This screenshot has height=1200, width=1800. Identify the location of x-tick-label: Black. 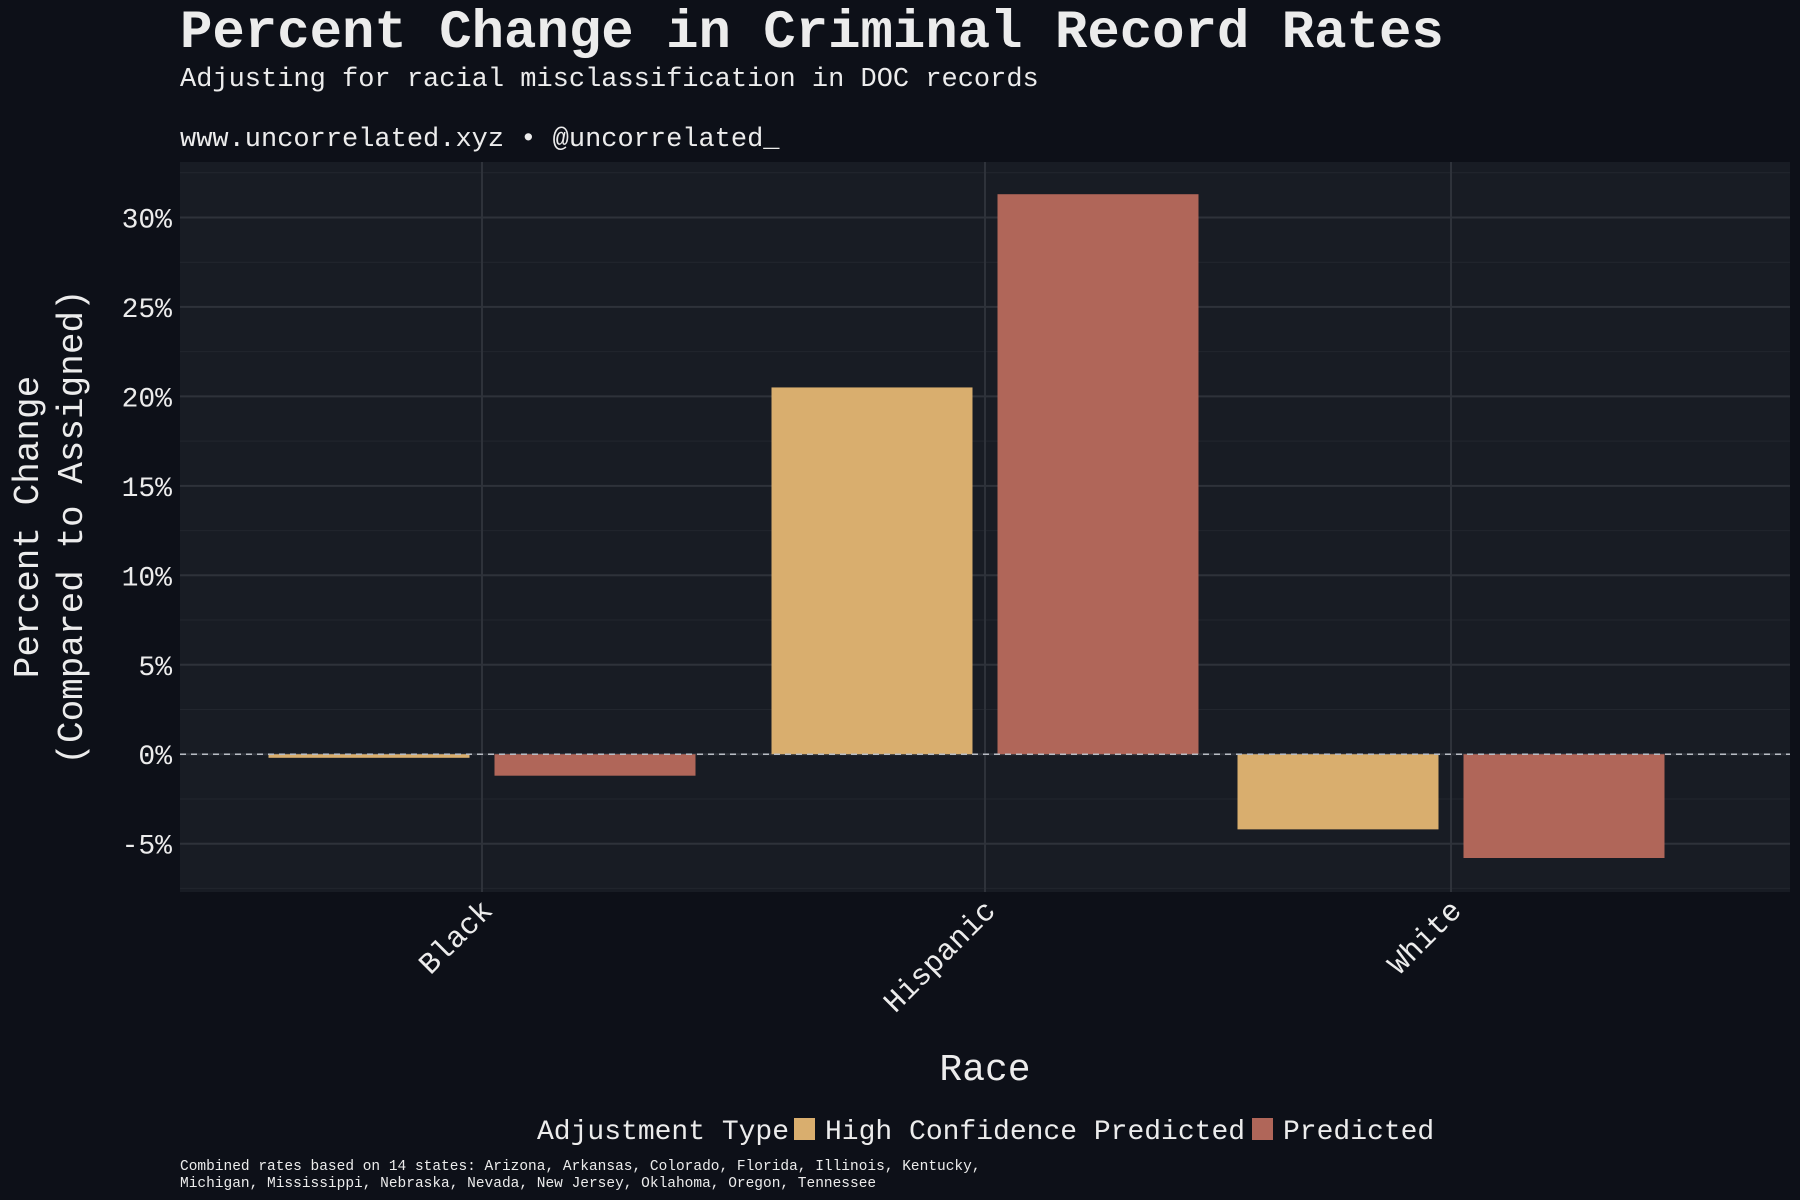
(457, 939).